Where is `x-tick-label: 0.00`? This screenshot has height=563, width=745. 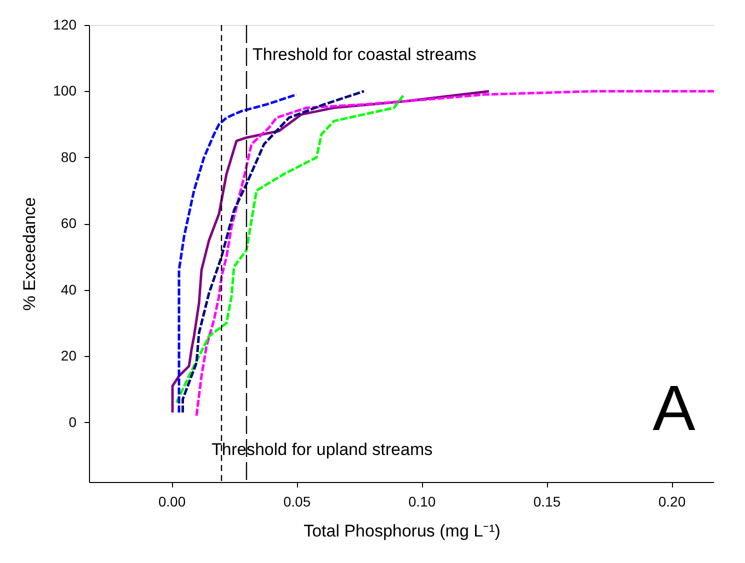 x-tick-label: 0.00 is located at coordinates (172, 502).